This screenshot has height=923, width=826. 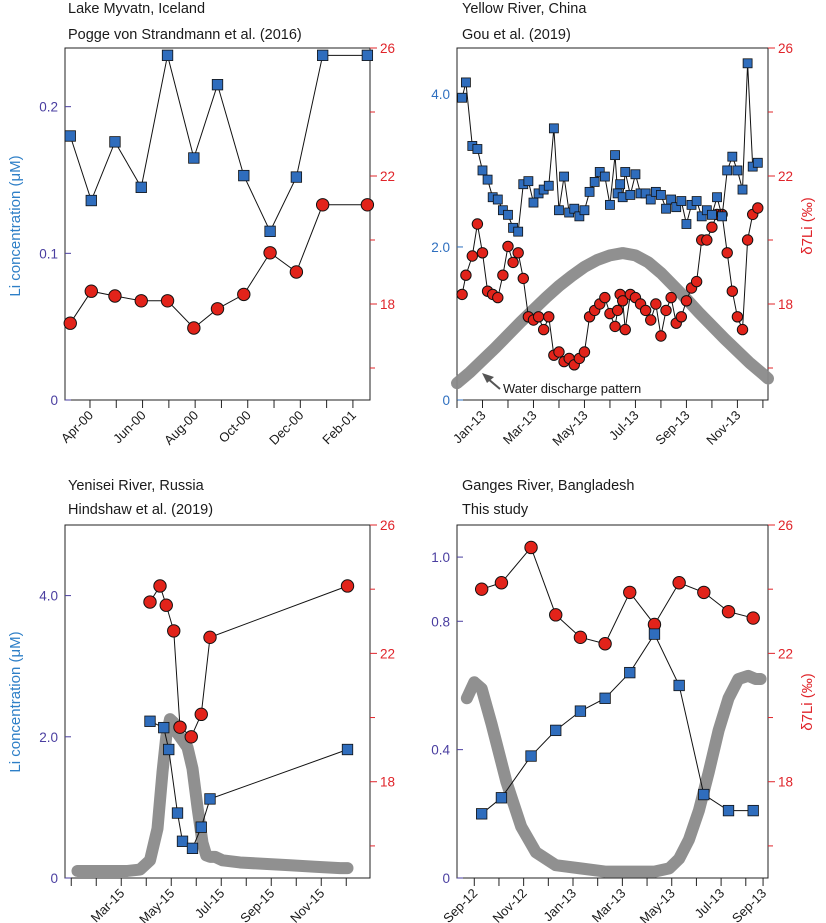 I want to click on y-left-tick-label: 0.1, so click(x=48, y=253).